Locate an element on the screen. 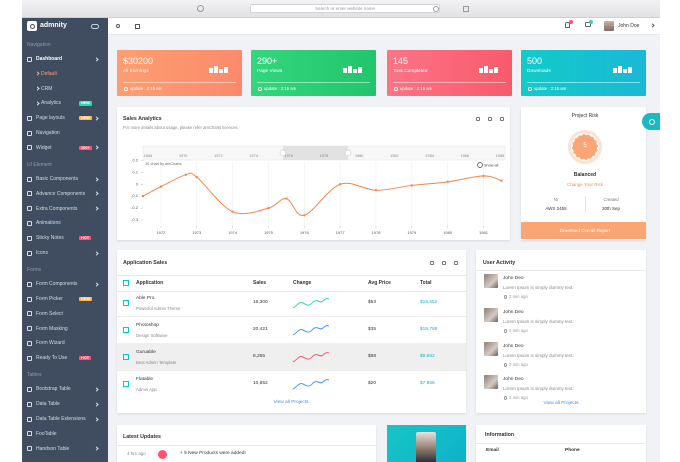 The width and height of the screenshot is (680, 462). user-name: John Doe is located at coordinates (629, 26).